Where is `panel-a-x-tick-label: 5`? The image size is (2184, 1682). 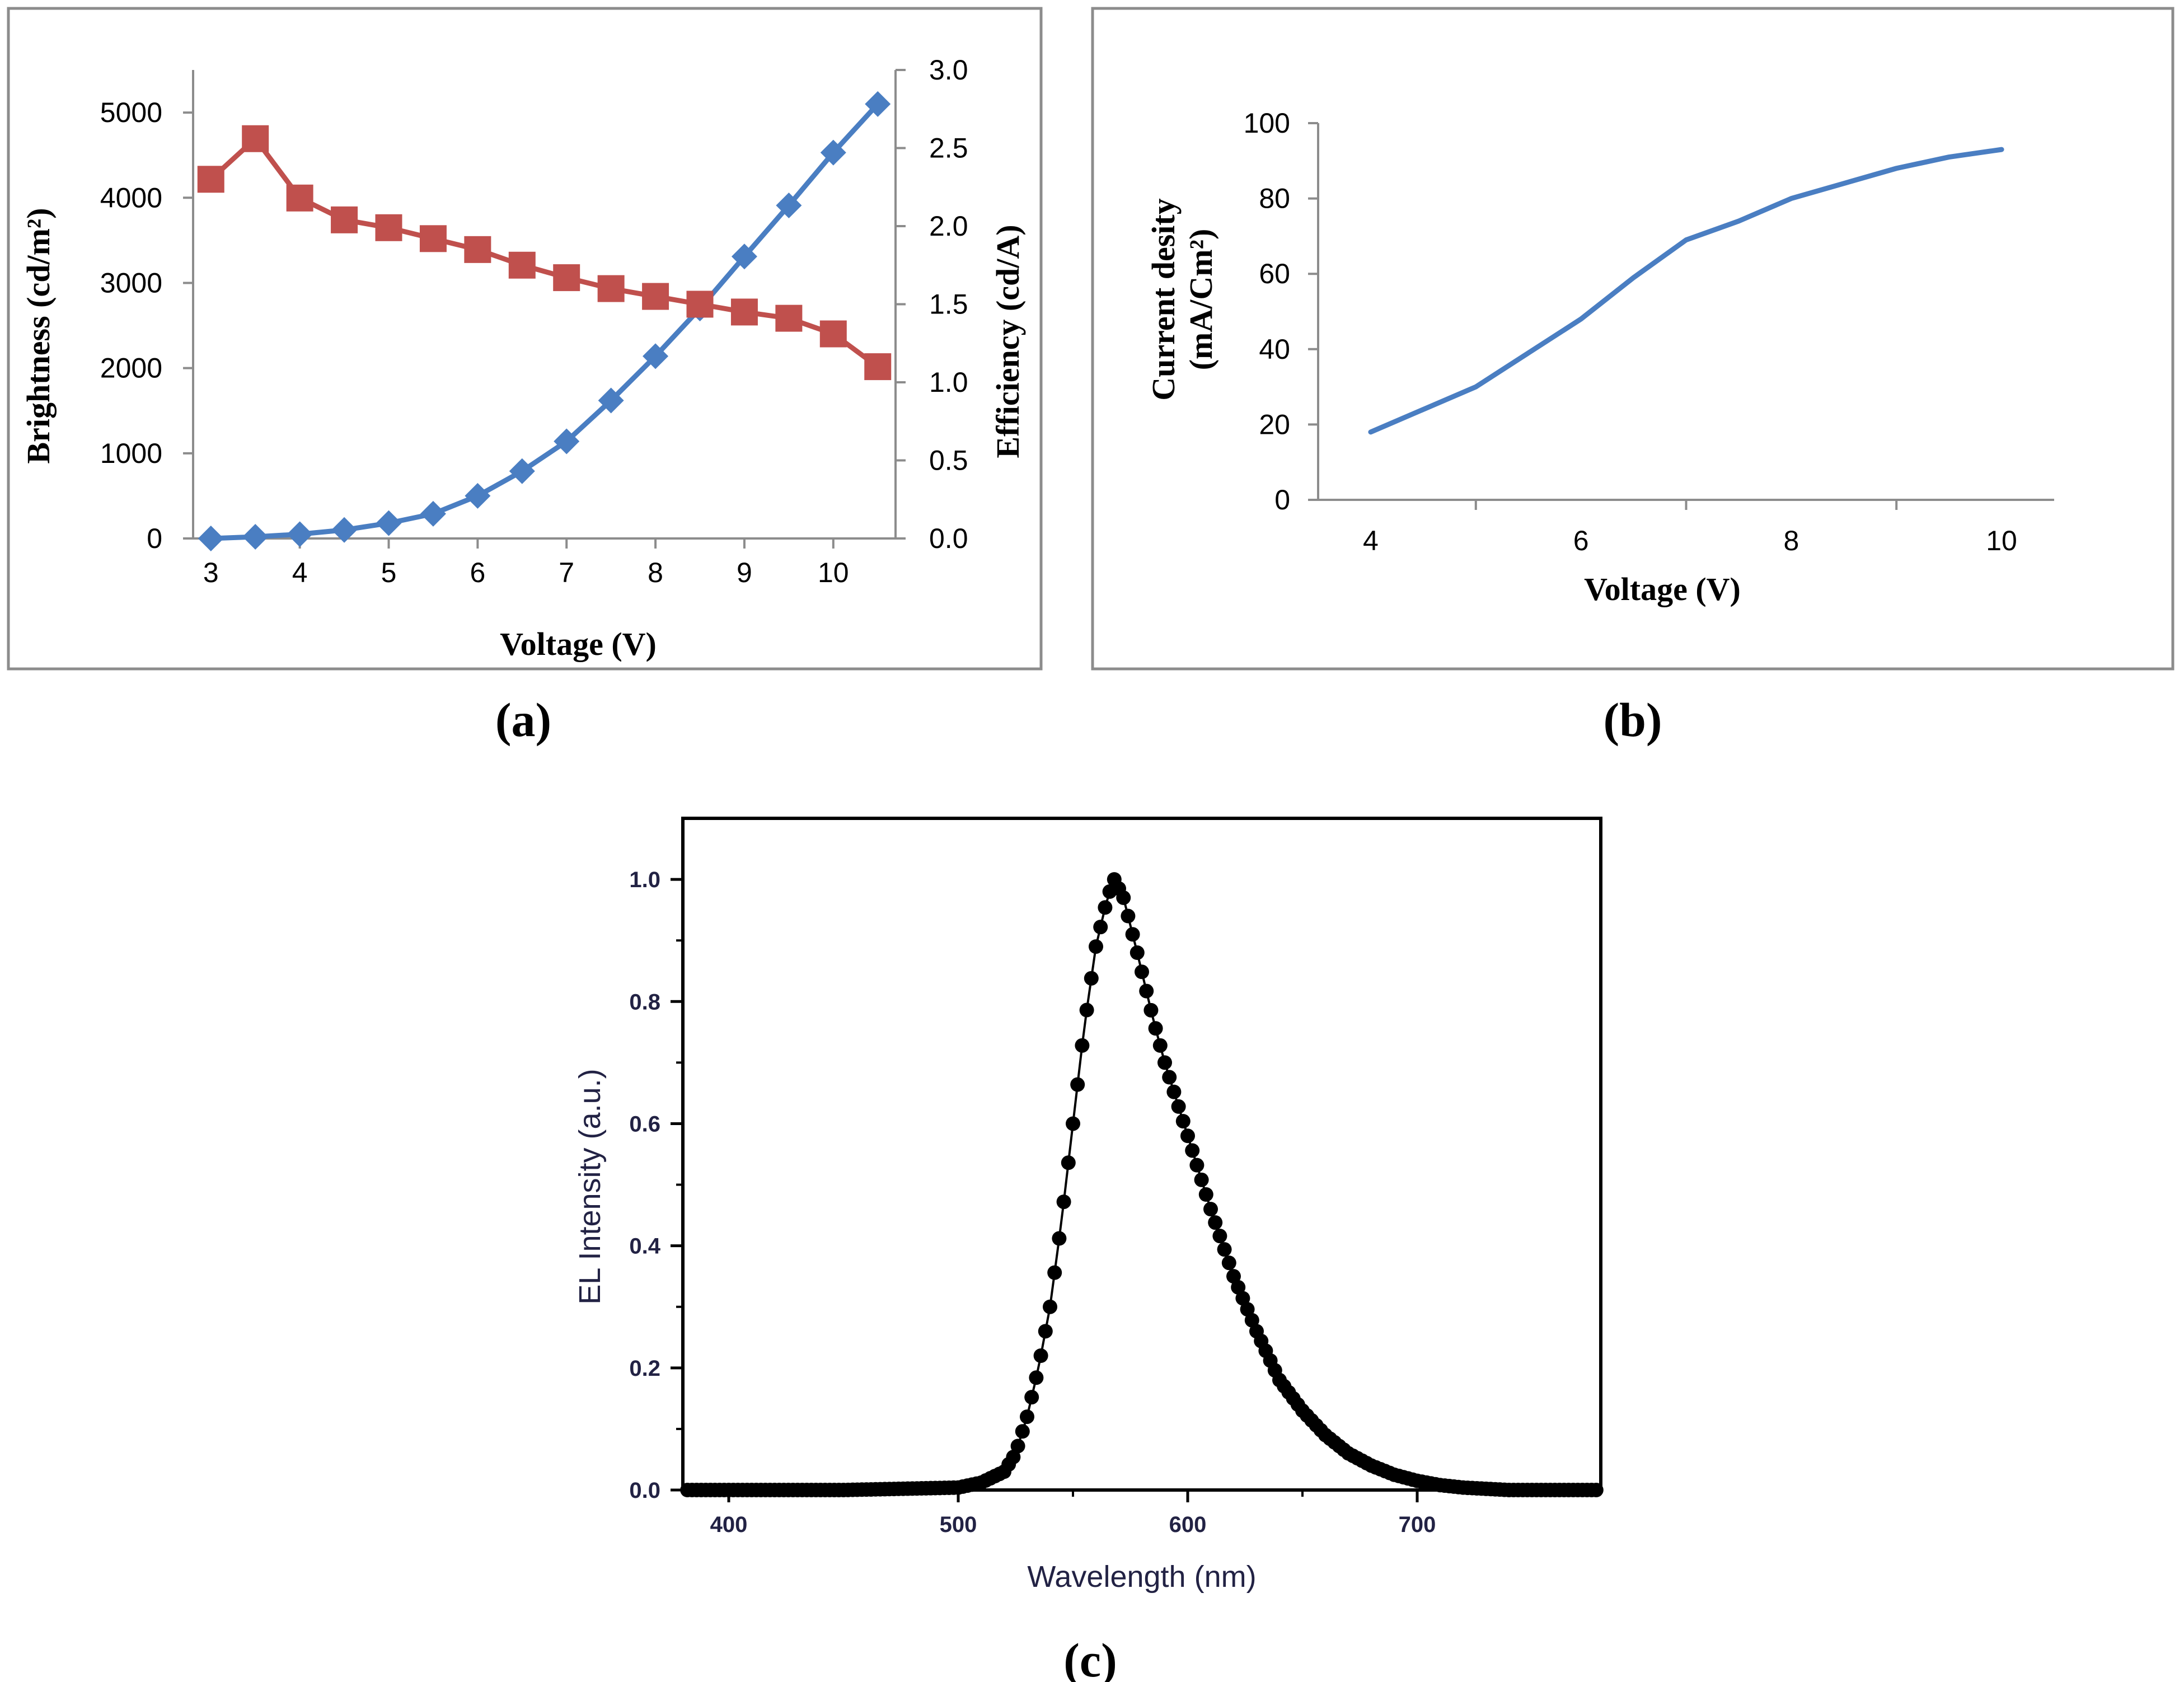 panel-a-x-tick-label: 5 is located at coordinates (389, 572).